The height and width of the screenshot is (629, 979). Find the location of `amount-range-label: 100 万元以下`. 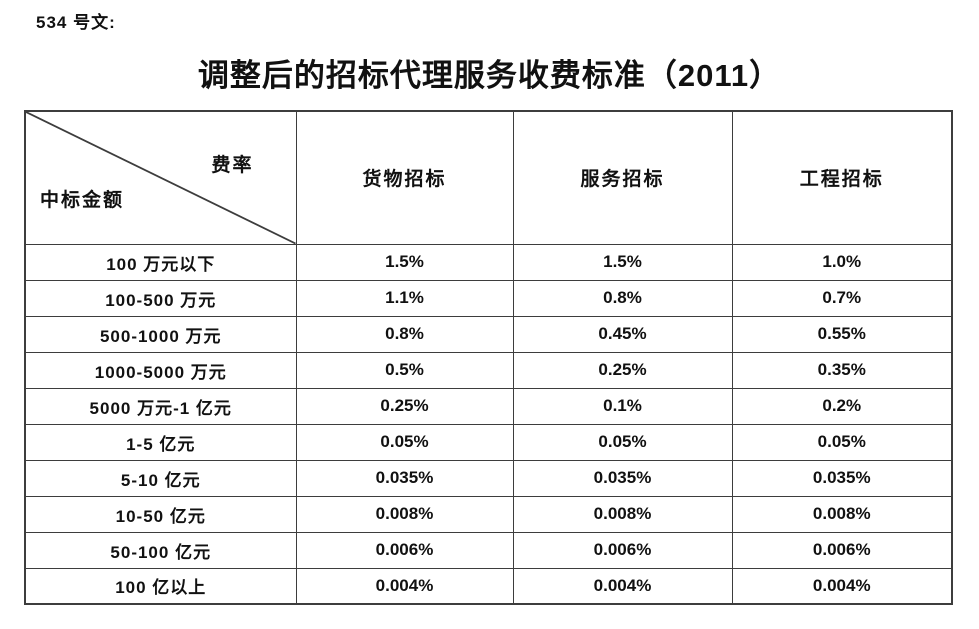

amount-range-label: 100 万元以下 is located at coordinates (160, 262).